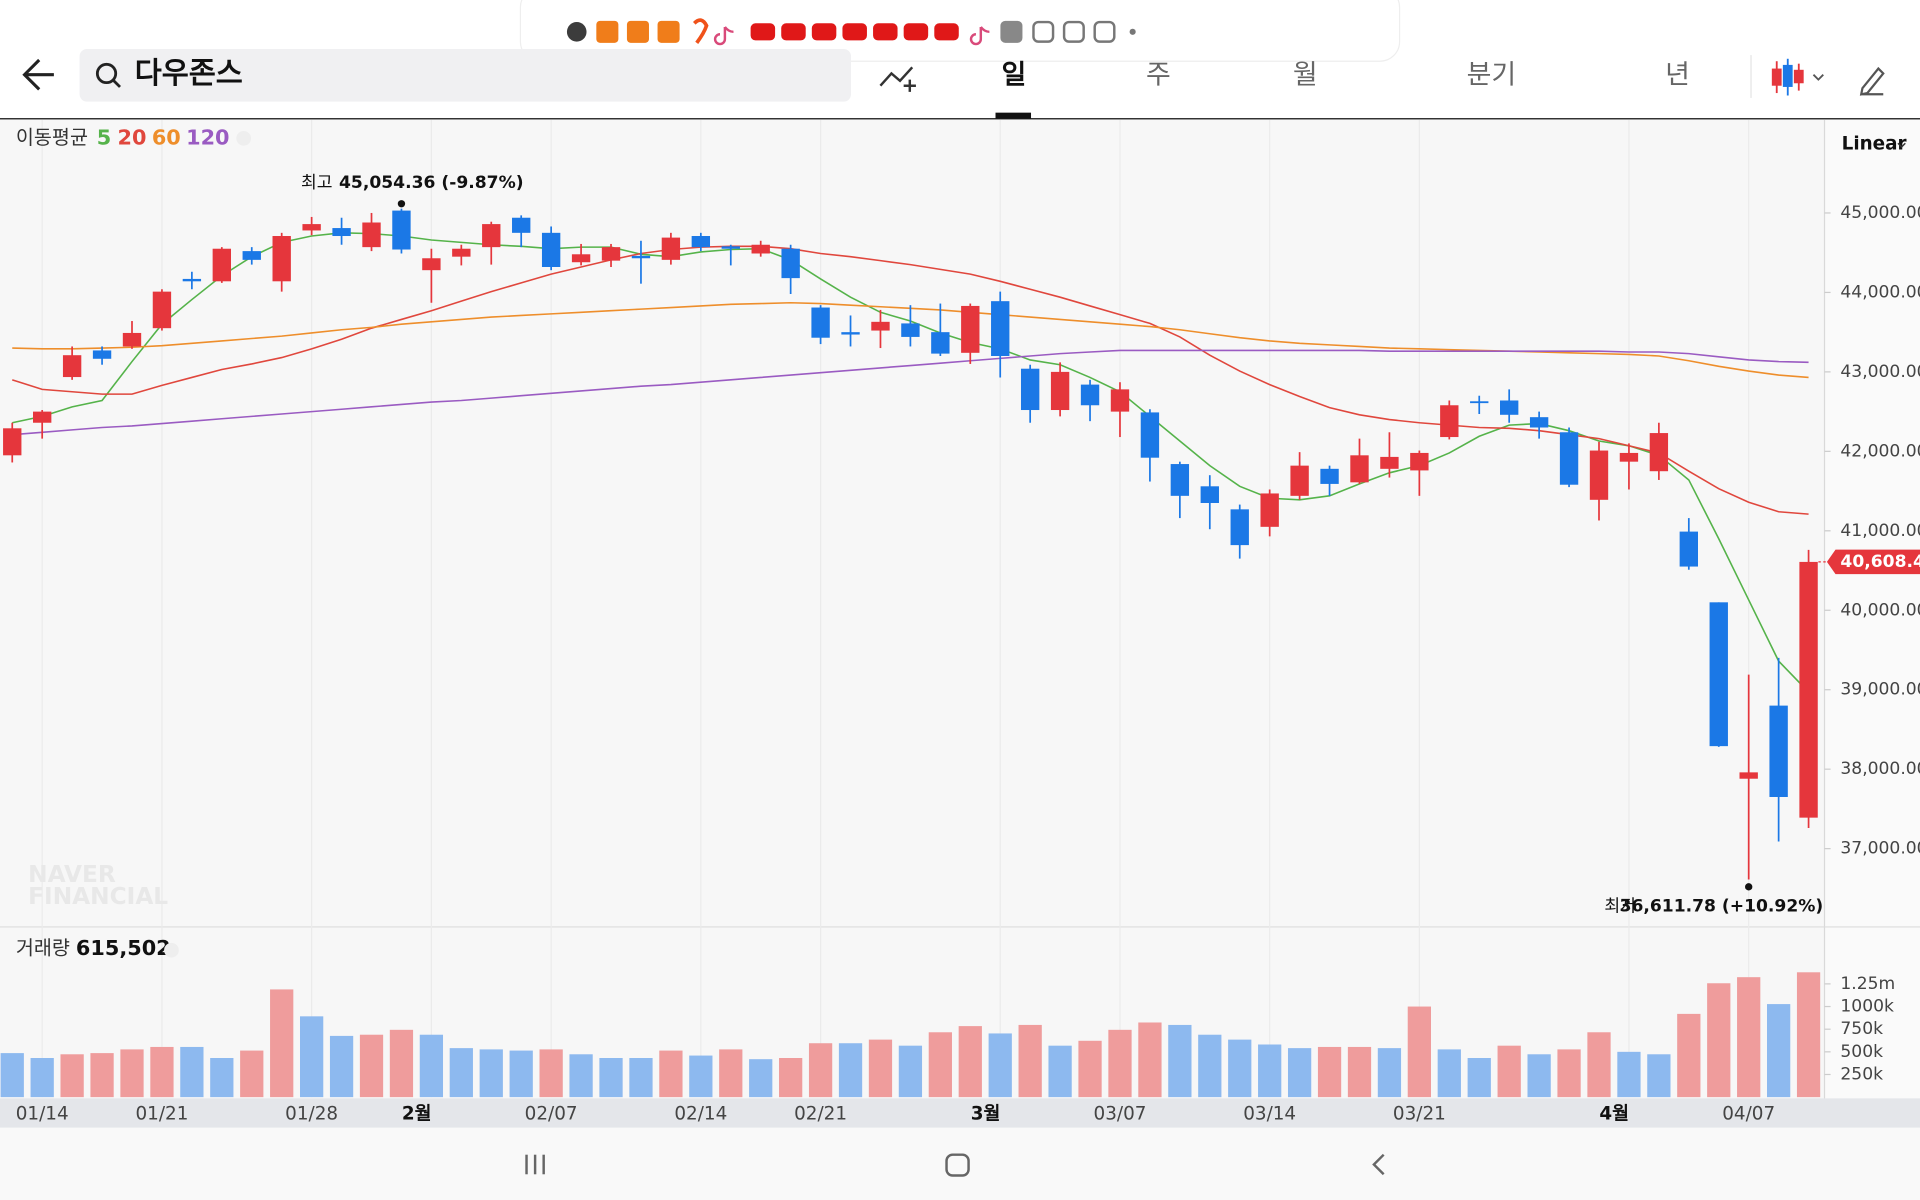 Image resolution: width=1920 pixels, height=1200 pixels. What do you see at coordinates (317, 183) in the screenshot?
I see `max-label: 최고` at bounding box center [317, 183].